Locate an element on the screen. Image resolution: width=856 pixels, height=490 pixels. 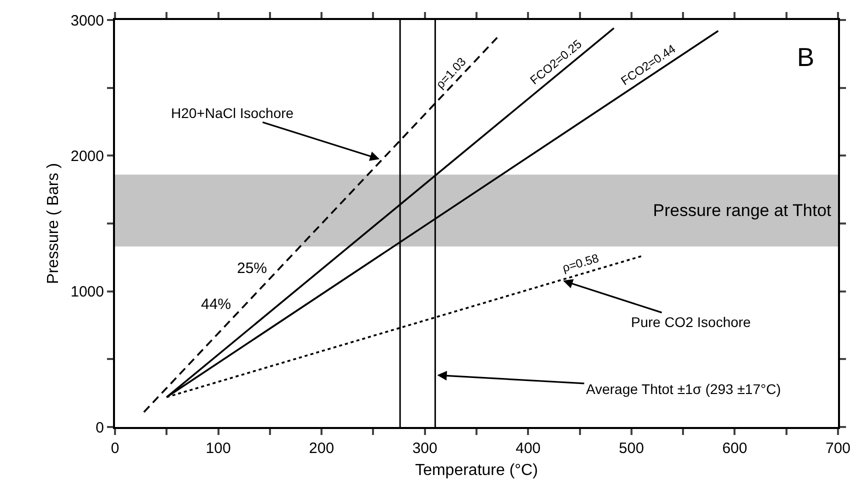
x-tick-label: 400 is located at coordinates (528, 448).